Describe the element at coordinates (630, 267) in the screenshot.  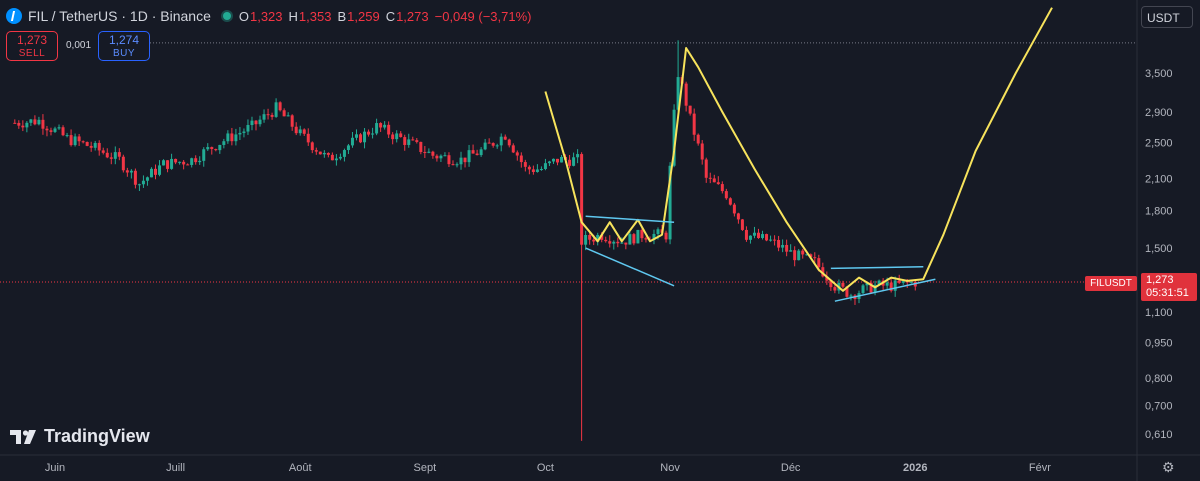
I see `wedge-lower-line` at that location.